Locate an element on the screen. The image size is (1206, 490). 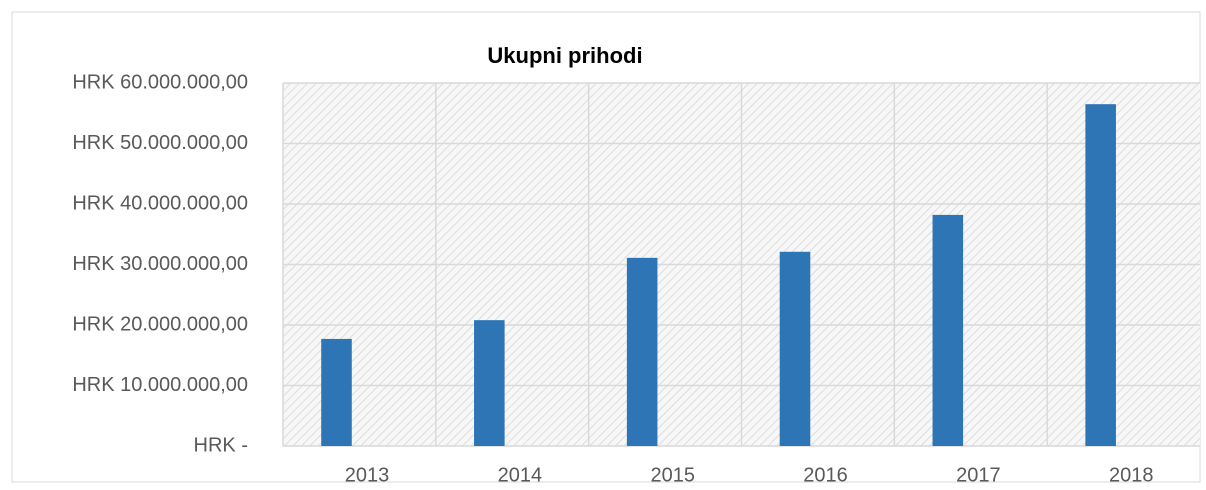
y-tick-label: HRK 30.000.000,00 is located at coordinates (160, 264).